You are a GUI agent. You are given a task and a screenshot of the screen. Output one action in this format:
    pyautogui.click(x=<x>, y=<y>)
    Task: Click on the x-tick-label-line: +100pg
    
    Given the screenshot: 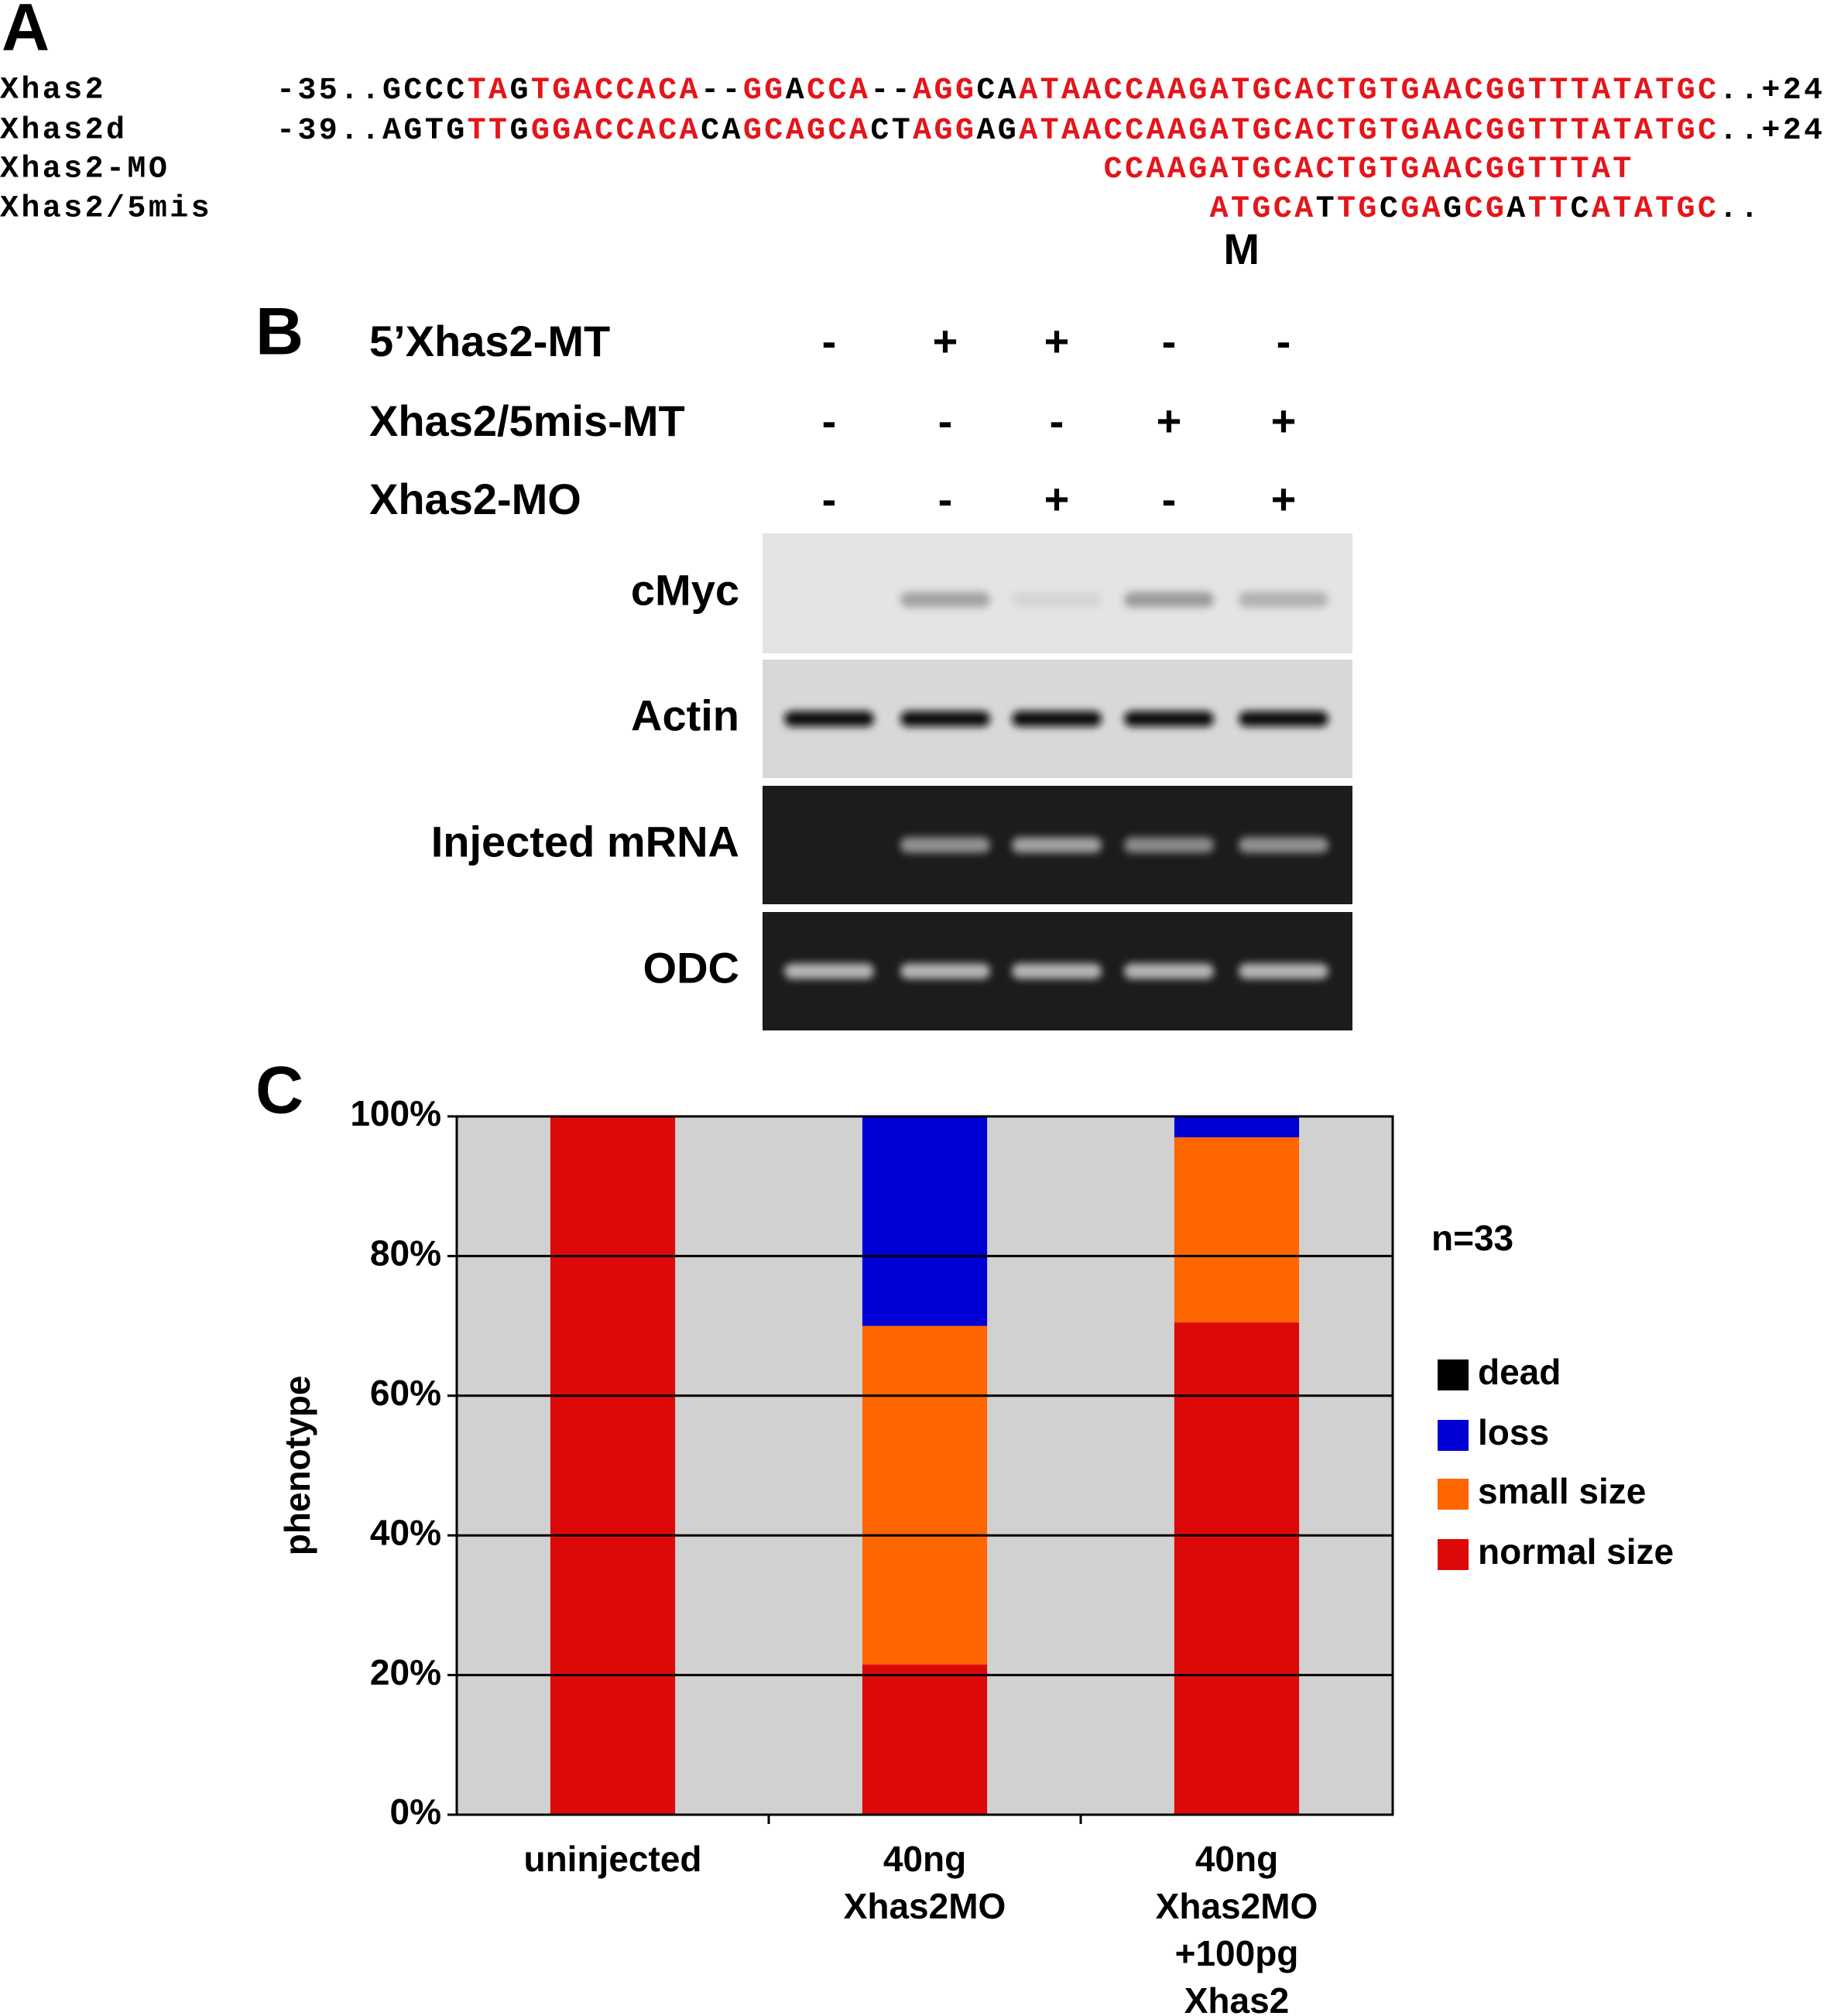 What is the action you would take?
    pyautogui.click(x=1237, y=1953)
    